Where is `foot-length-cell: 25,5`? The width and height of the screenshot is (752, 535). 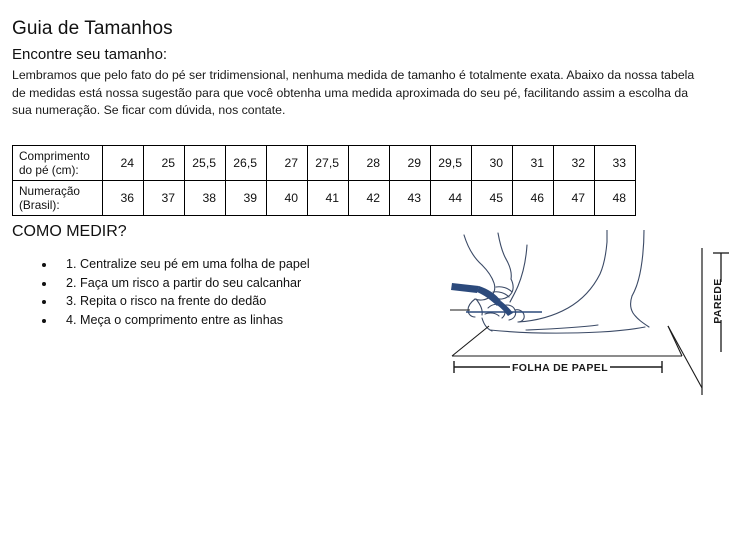
foot-length-cell: 25,5 is located at coordinates (205, 163).